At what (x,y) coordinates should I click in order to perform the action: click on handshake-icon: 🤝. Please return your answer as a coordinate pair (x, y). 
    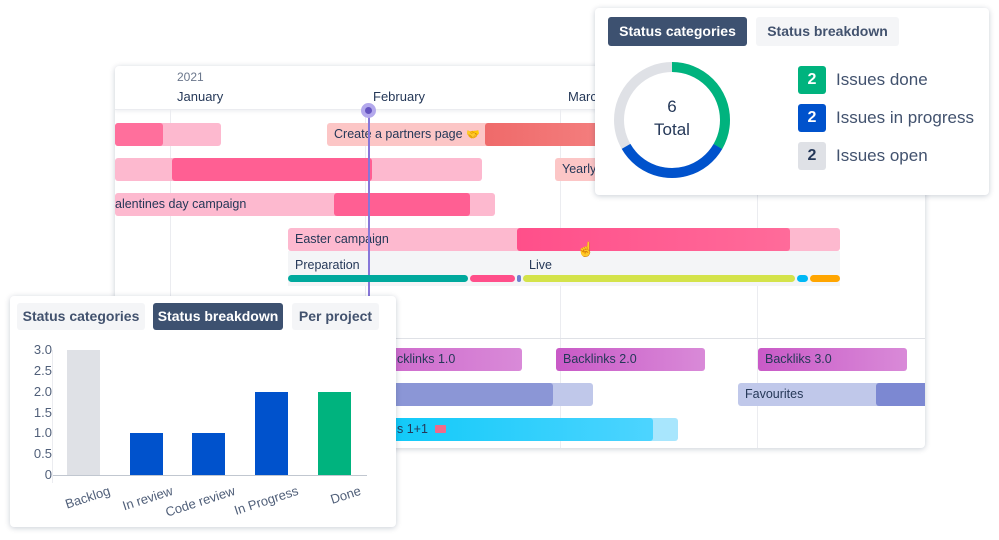
    Looking at the image, I should click on (473, 135).